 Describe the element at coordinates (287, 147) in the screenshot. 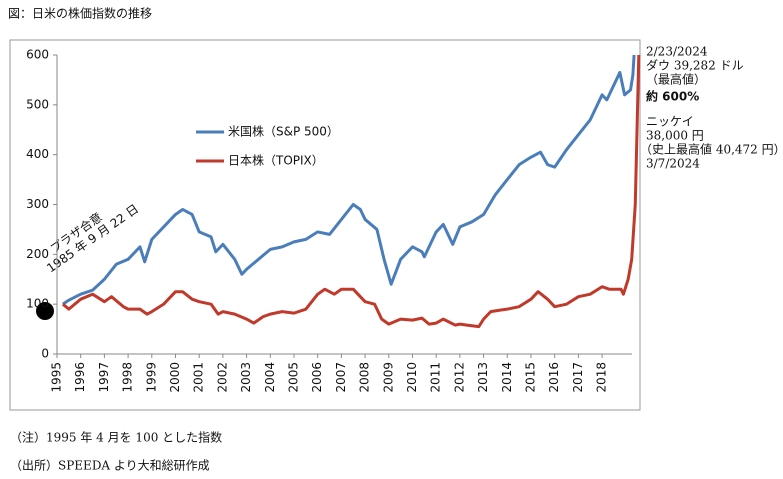

I see `legend-box` at that location.